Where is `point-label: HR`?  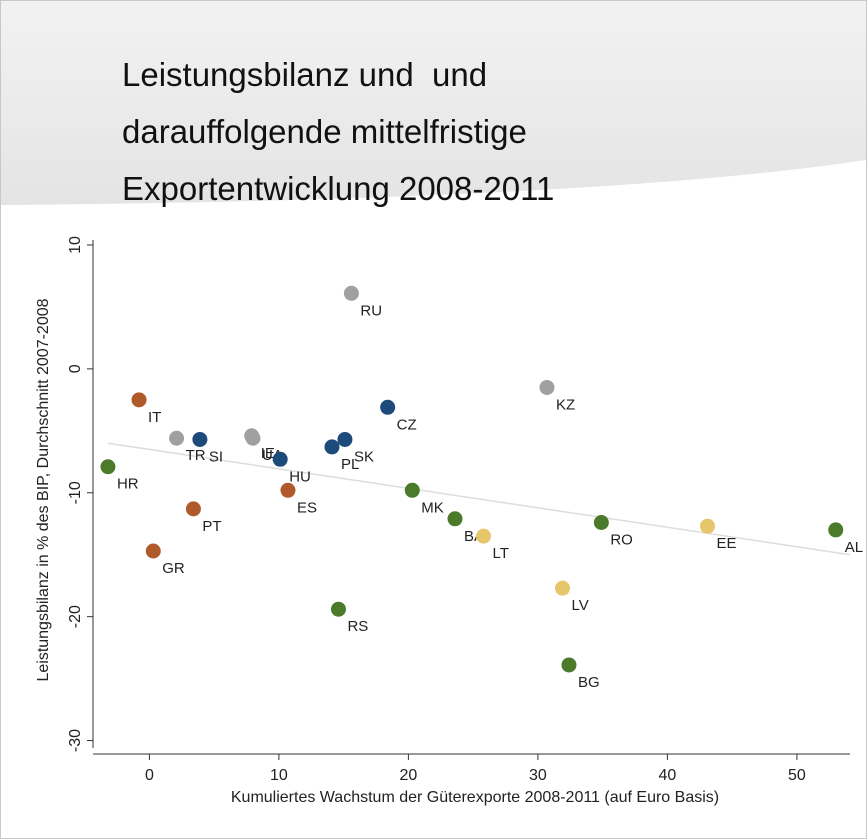
point-label: HR is located at coordinates (128, 484).